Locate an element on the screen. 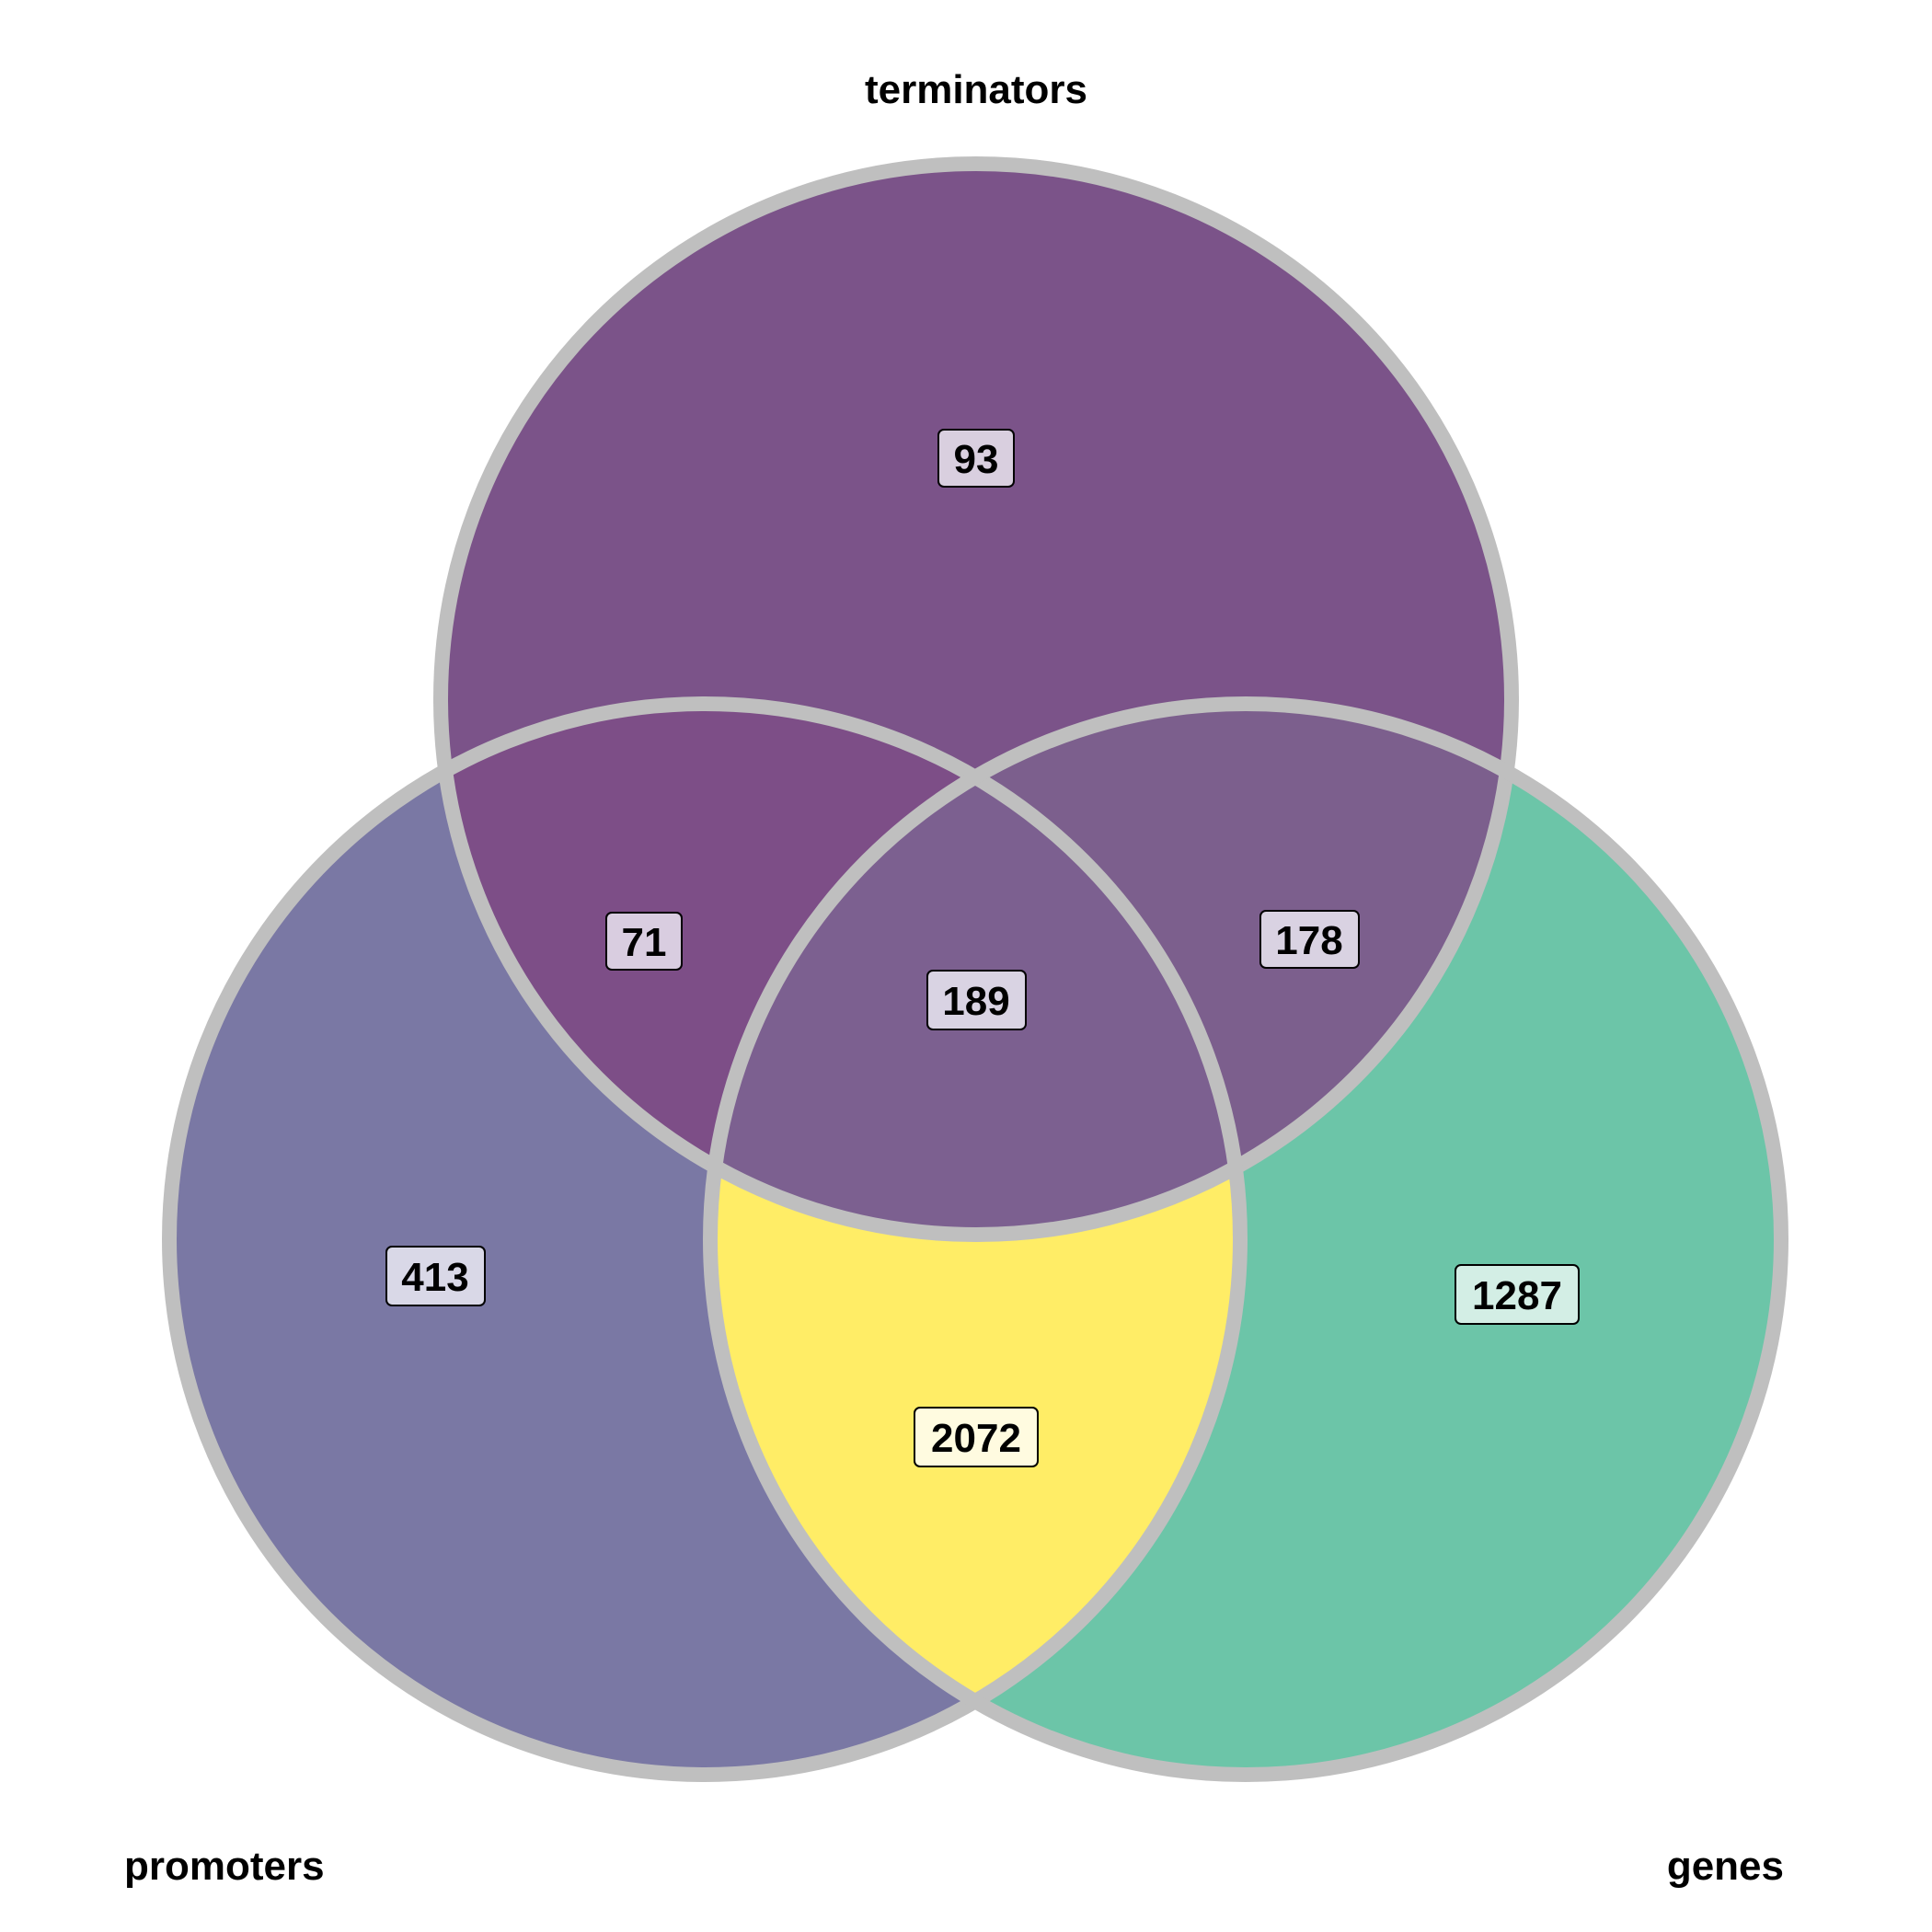 The width and height of the screenshot is (1932, 1932). count-promoters-terminators: 71 is located at coordinates (644, 942).